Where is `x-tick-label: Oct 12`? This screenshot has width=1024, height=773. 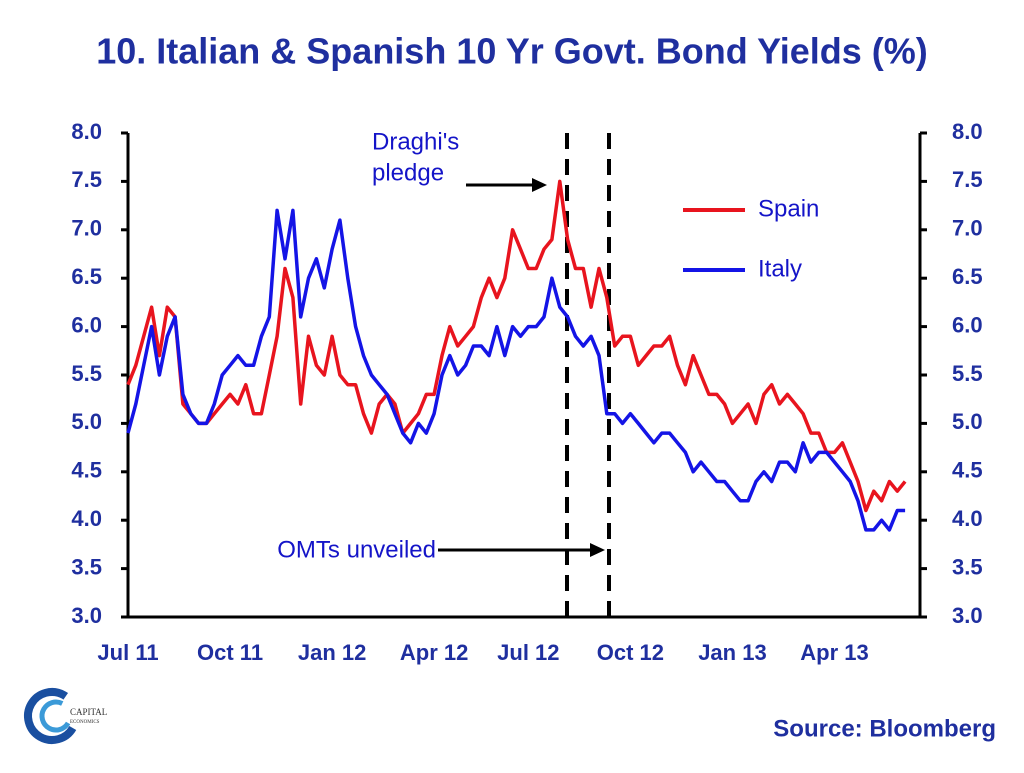 x-tick-label: Oct 12 is located at coordinates (630, 652).